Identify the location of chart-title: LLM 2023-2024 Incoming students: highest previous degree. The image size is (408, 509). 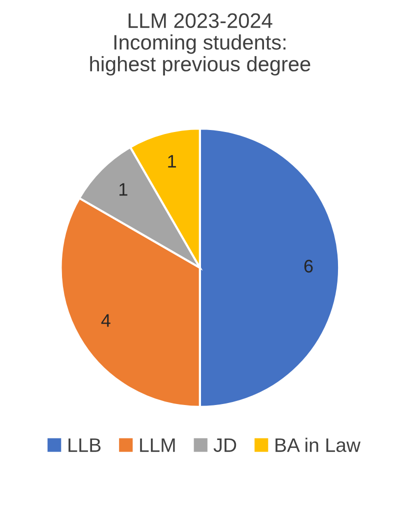
(200, 44).